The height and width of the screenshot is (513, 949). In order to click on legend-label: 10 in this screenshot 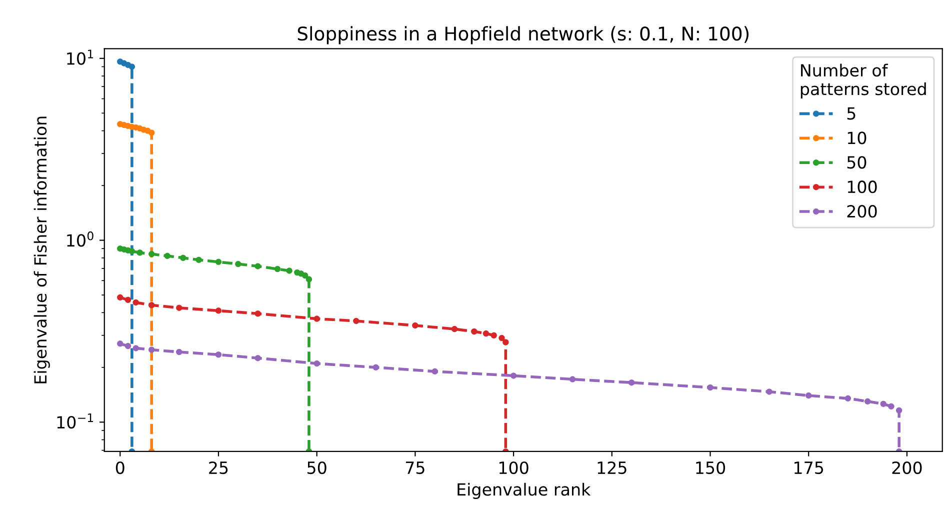, I will do `click(857, 138)`.